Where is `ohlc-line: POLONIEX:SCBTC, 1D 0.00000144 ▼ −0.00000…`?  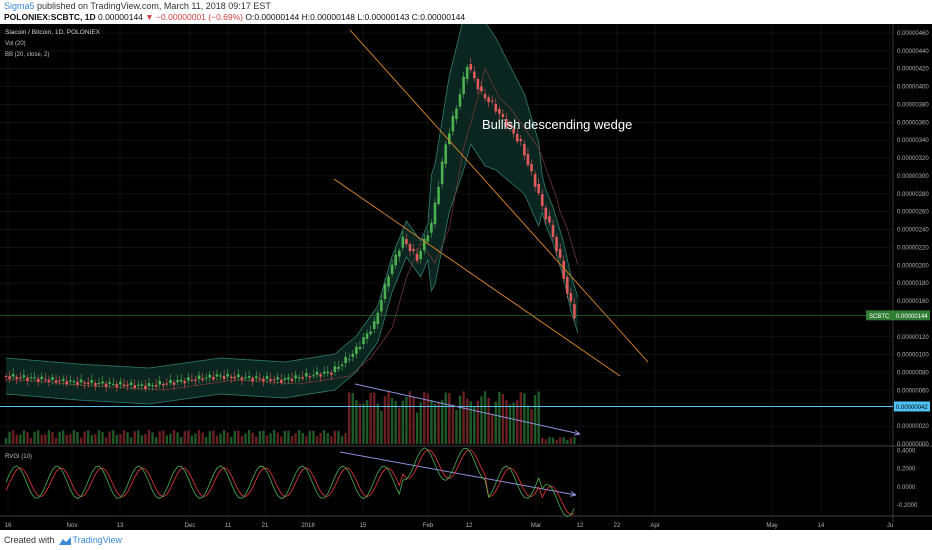
ohlc-line: POLONIEX:SCBTC, 1D 0.00000144 ▼ −0.00000… is located at coordinates (234, 17).